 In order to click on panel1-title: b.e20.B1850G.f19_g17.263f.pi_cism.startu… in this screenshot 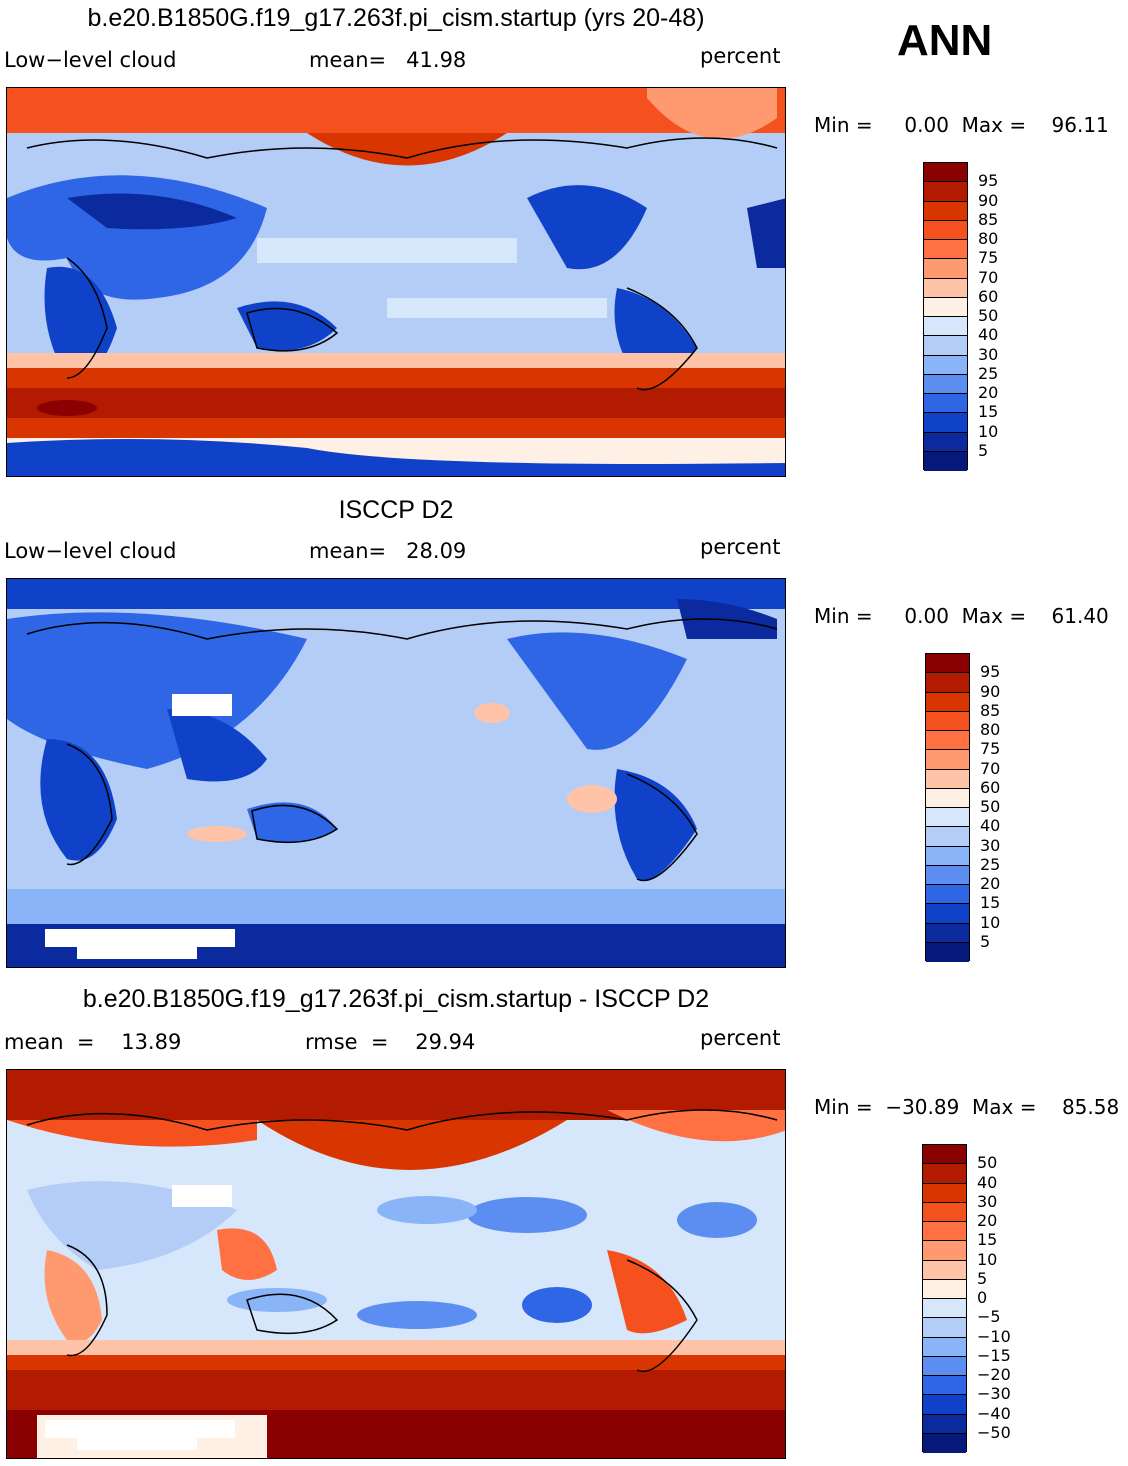, I will do `click(396, 18)`.